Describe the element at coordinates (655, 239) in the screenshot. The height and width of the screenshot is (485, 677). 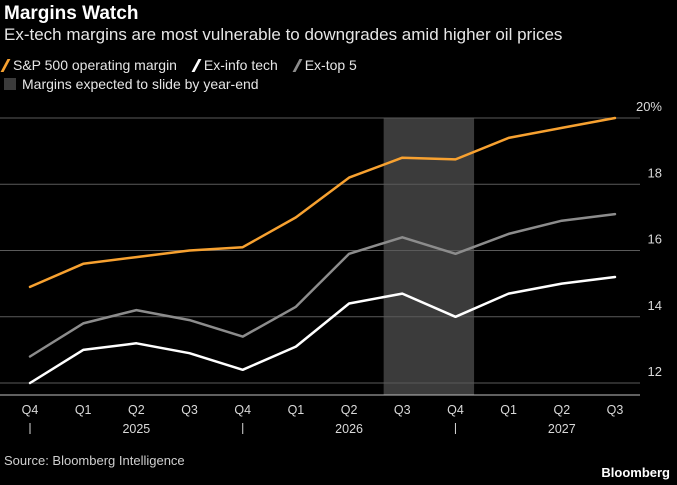
I see `y-tick-label: 16` at that location.